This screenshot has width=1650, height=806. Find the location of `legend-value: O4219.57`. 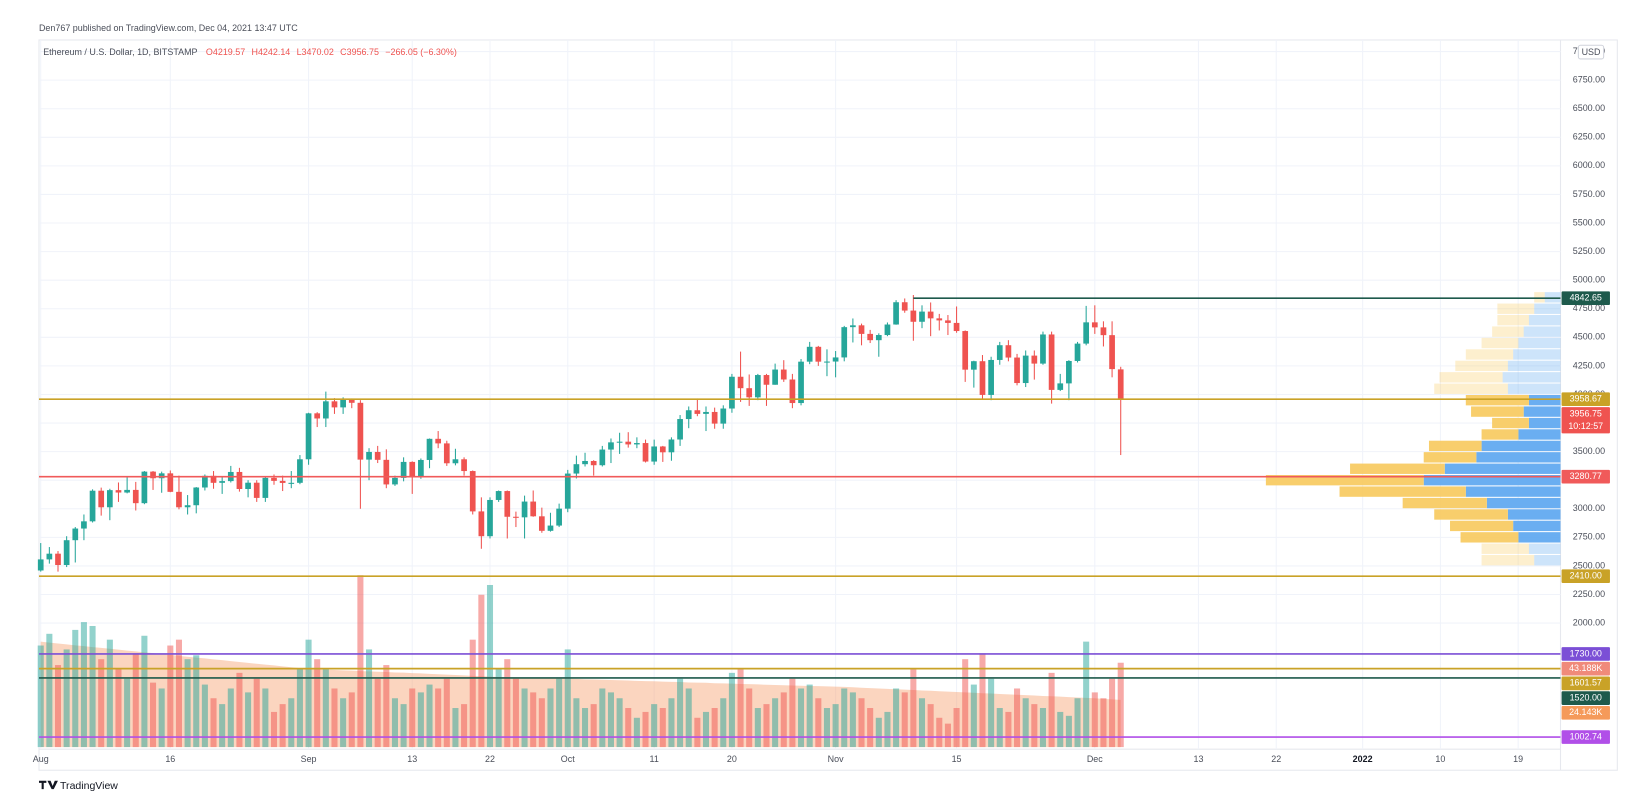

legend-value: O4219.57 is located at coordinates (225, 52).